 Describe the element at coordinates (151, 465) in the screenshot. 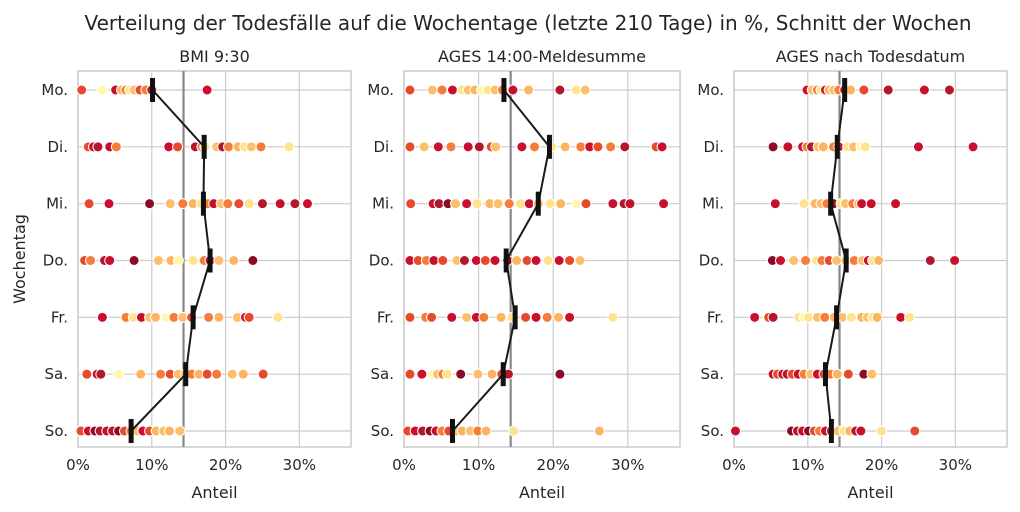

I see `x-tick-label: 10%` at that location.